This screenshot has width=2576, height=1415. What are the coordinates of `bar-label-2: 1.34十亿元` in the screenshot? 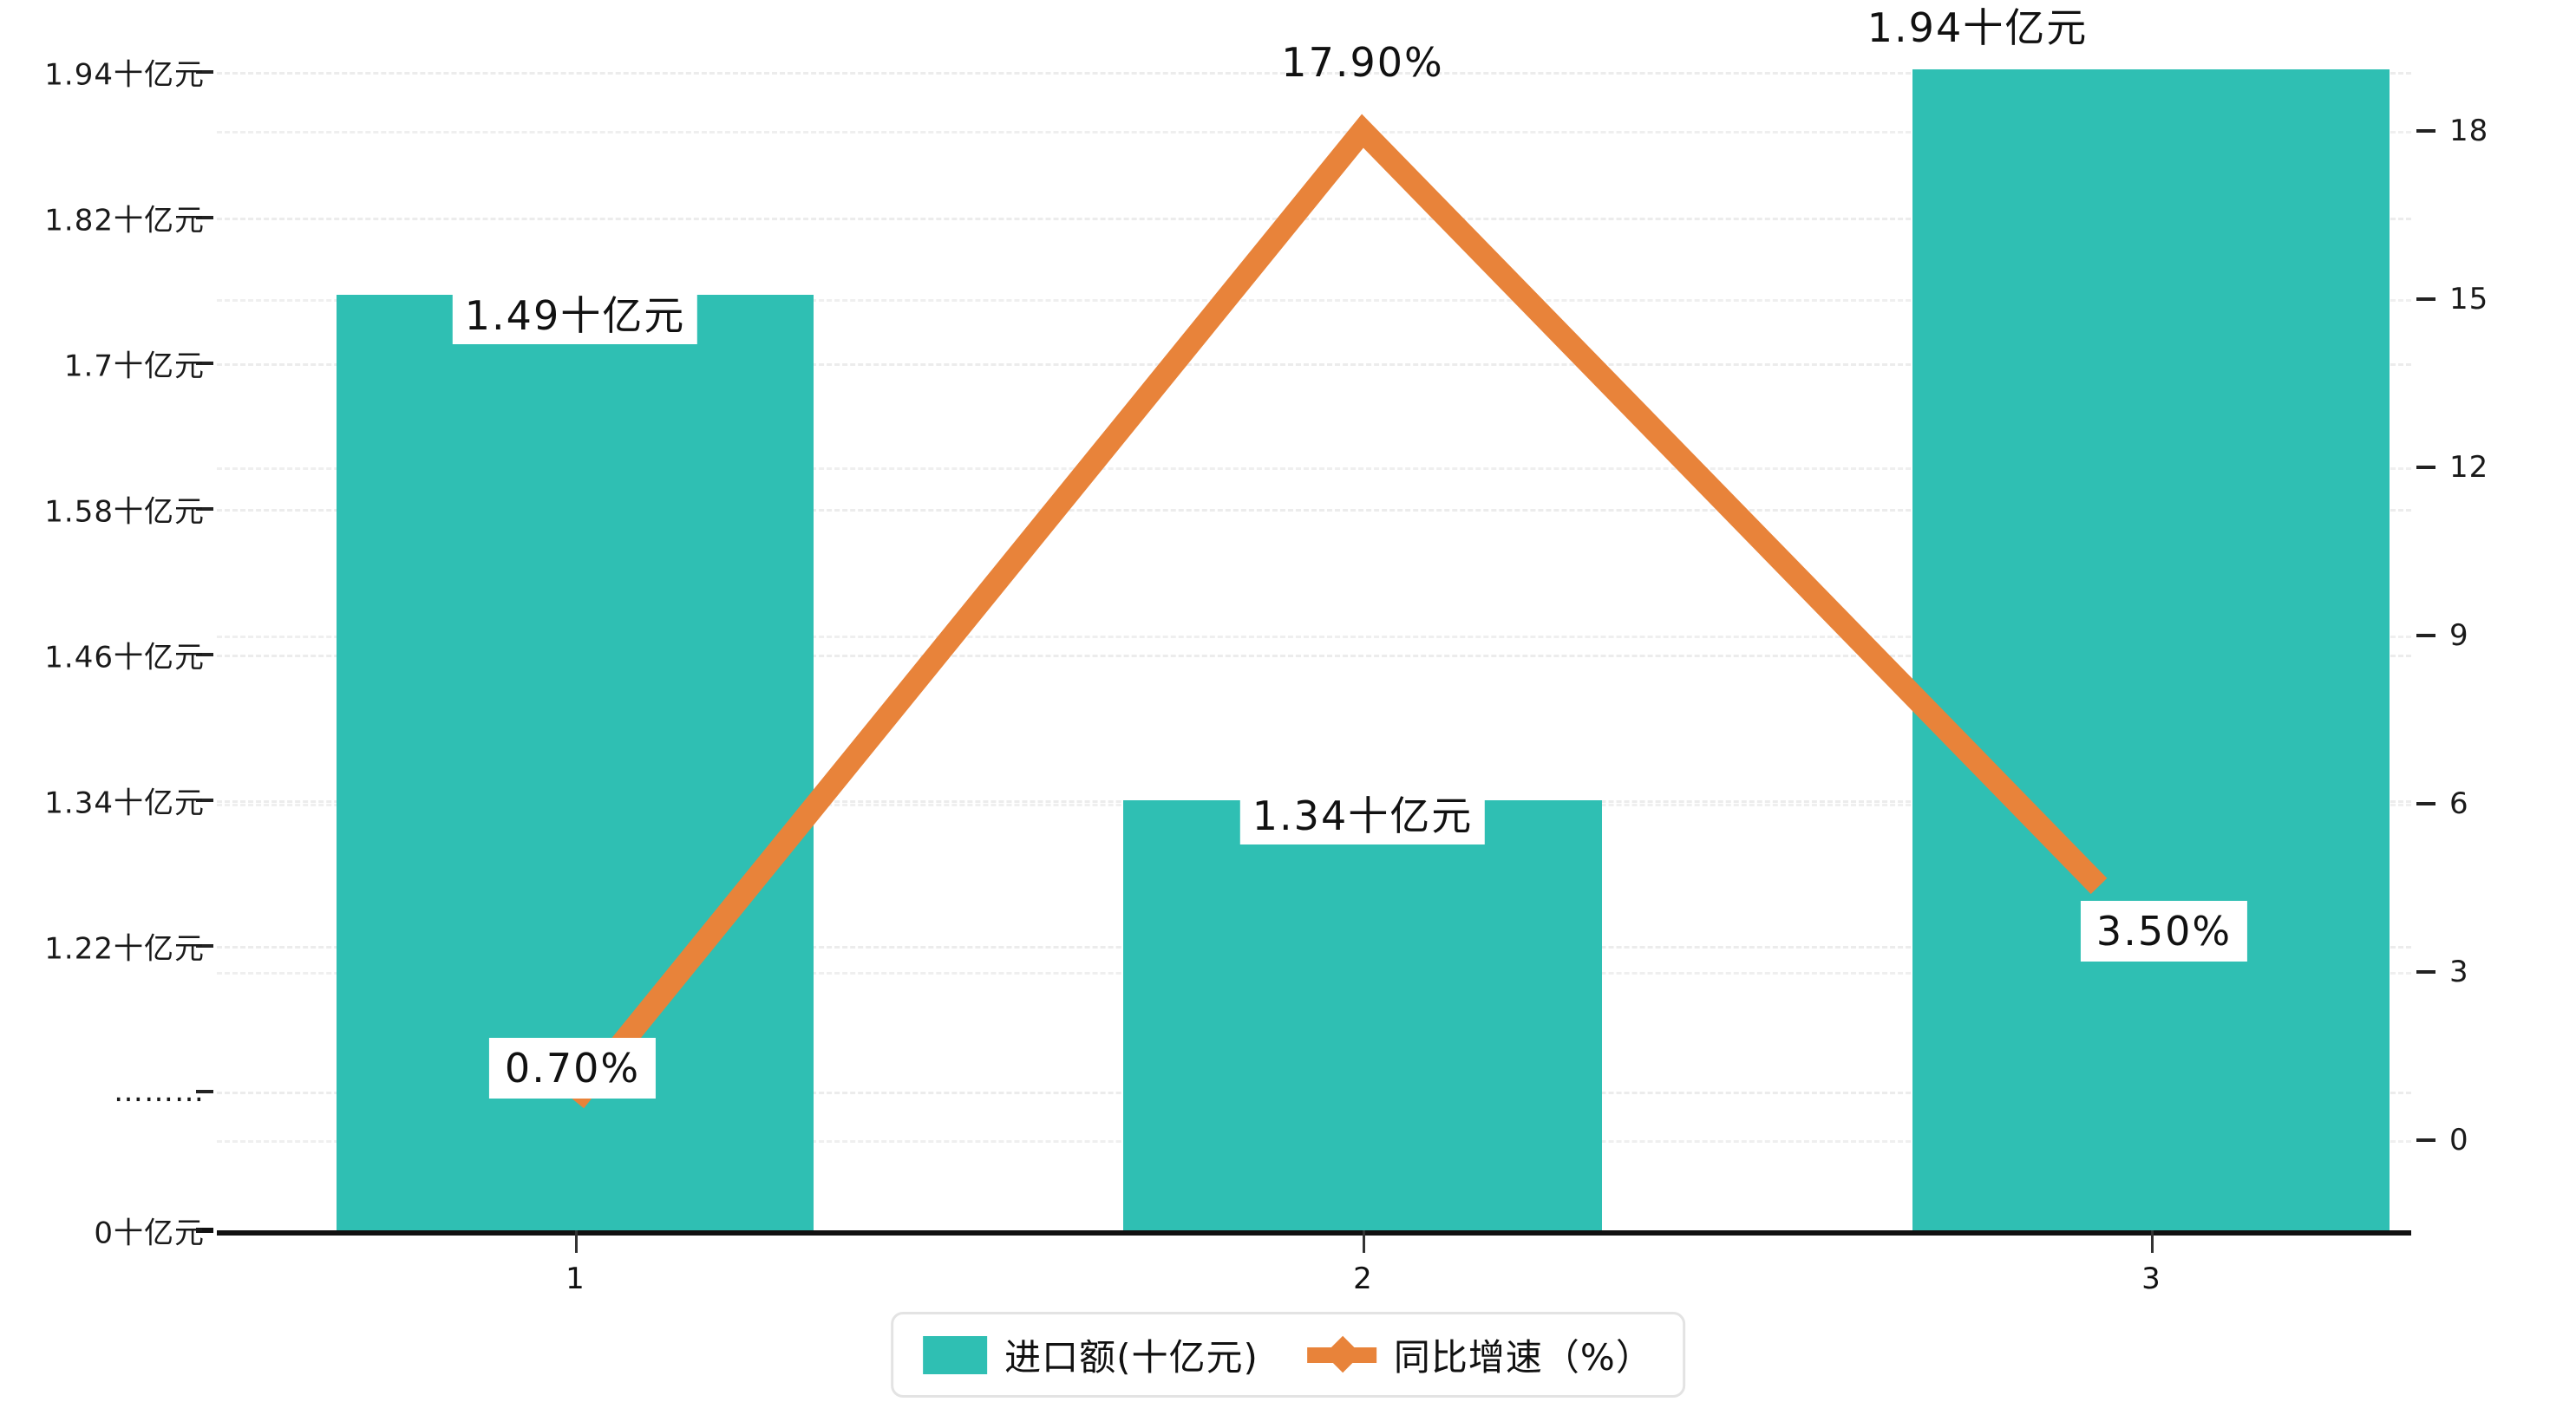 It's located at (1362, 815).